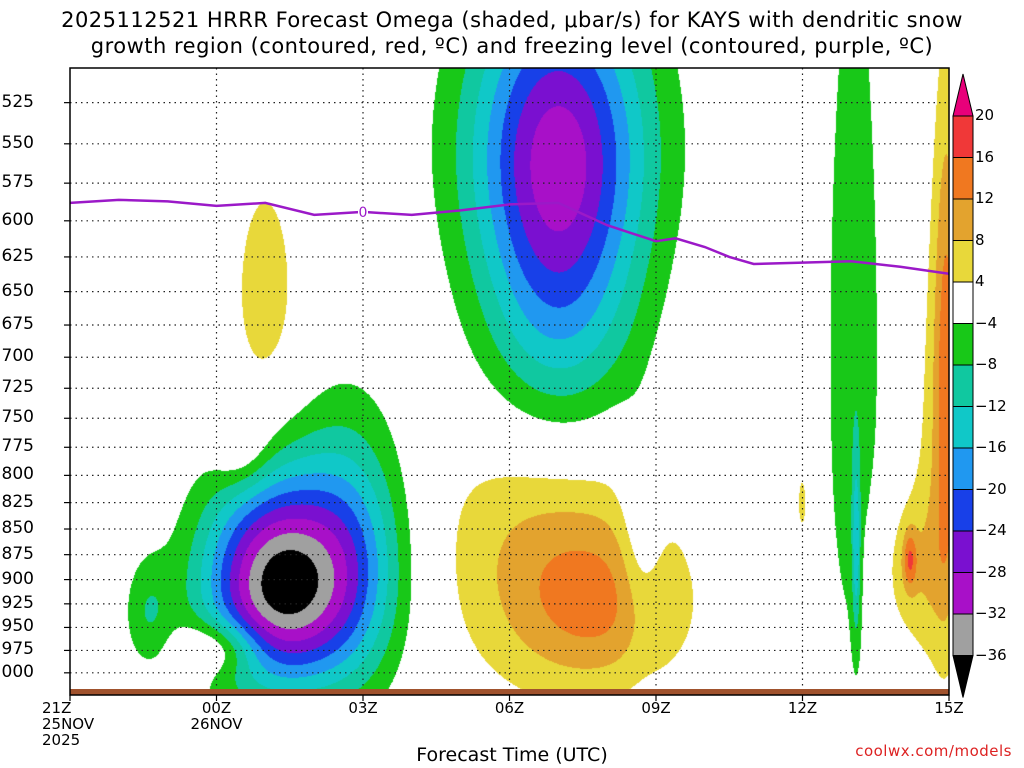 The width and height of the screenshot is (1024, 768). I want to click on x-axis-label: Forecast Time (UTC), so click(512, 755).